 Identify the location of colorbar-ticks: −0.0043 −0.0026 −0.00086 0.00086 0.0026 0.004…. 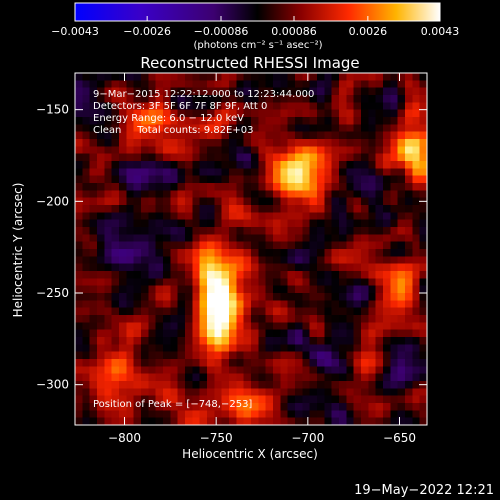
(255, 27).